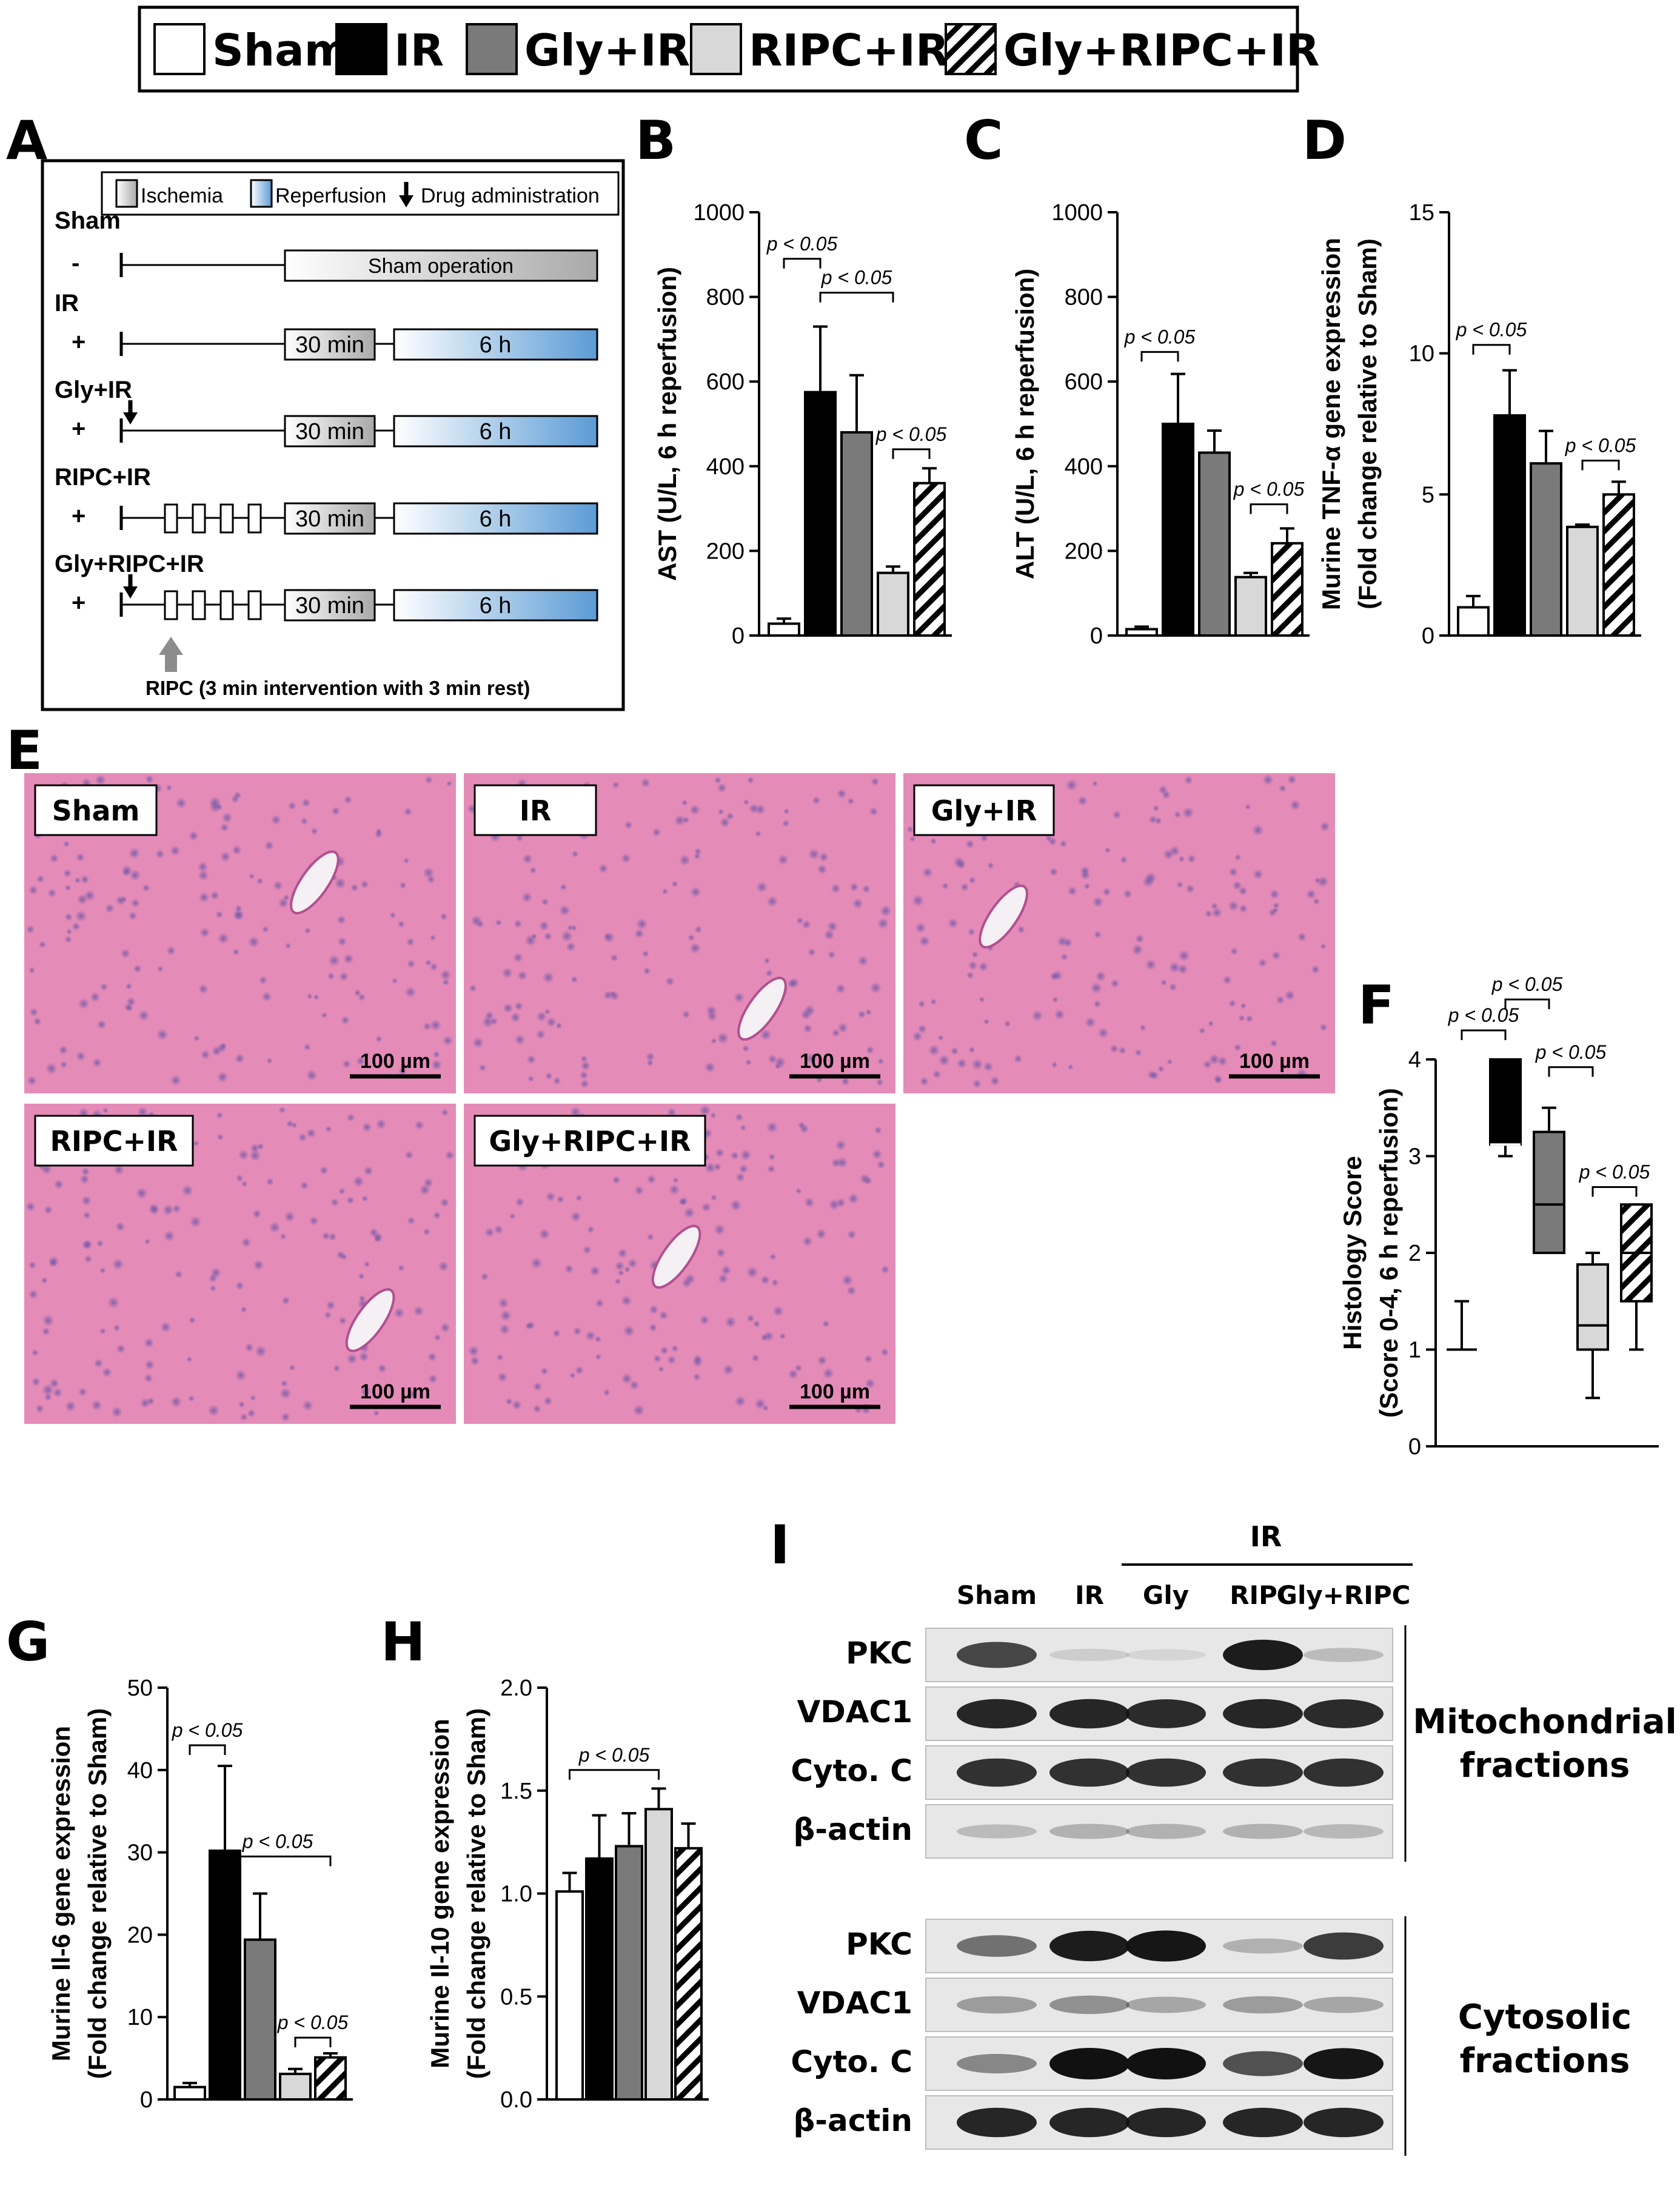  Describe the element at coordinates (199, 518) in the screenshot. I see `ripc-cycle-box` at that location.